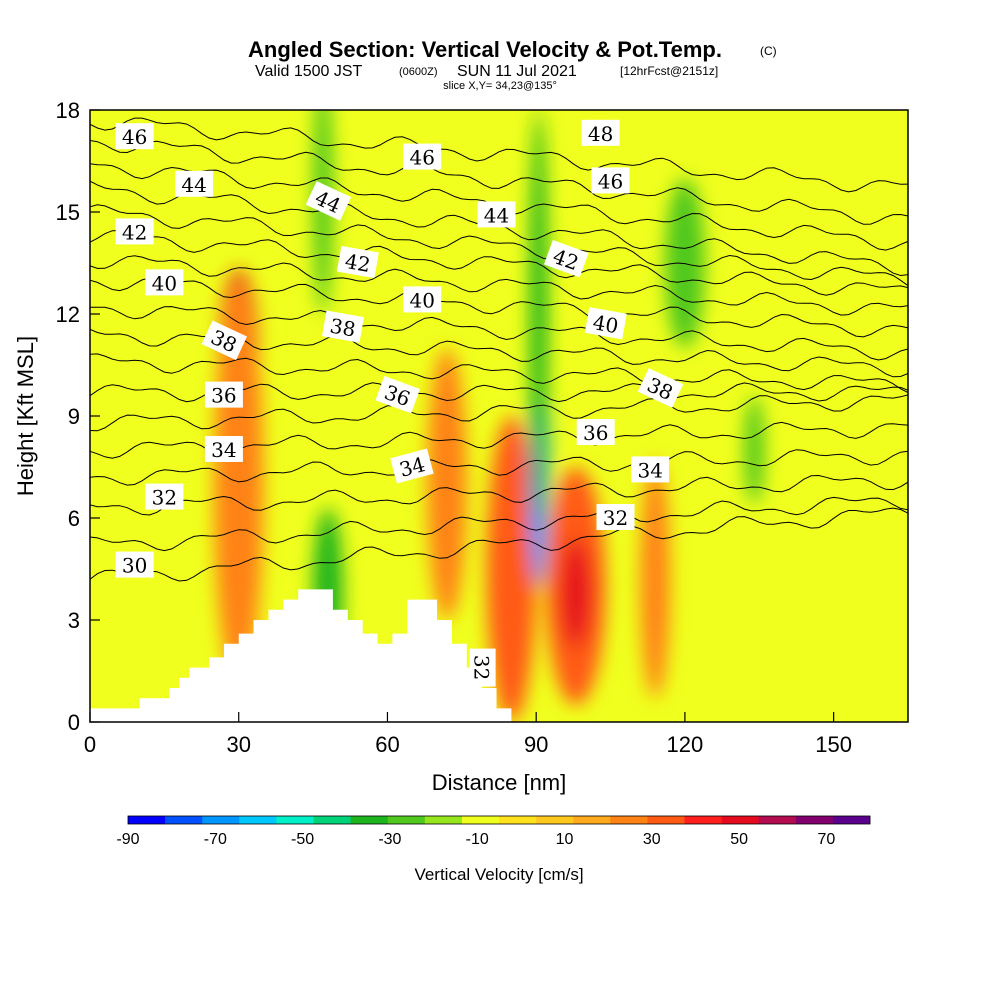 The height and width of the screenshot is (1000, 1000). I want to click on colorbar-title: Vertical Velocity [cm/s], so click(498, 874).